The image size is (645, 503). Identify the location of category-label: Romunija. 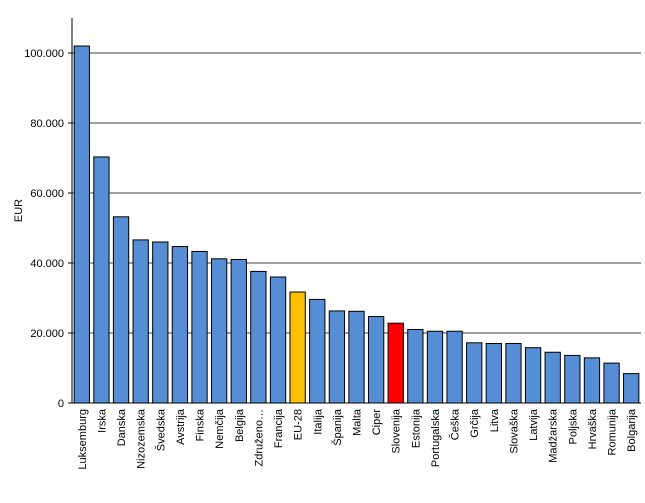
(613, 431).